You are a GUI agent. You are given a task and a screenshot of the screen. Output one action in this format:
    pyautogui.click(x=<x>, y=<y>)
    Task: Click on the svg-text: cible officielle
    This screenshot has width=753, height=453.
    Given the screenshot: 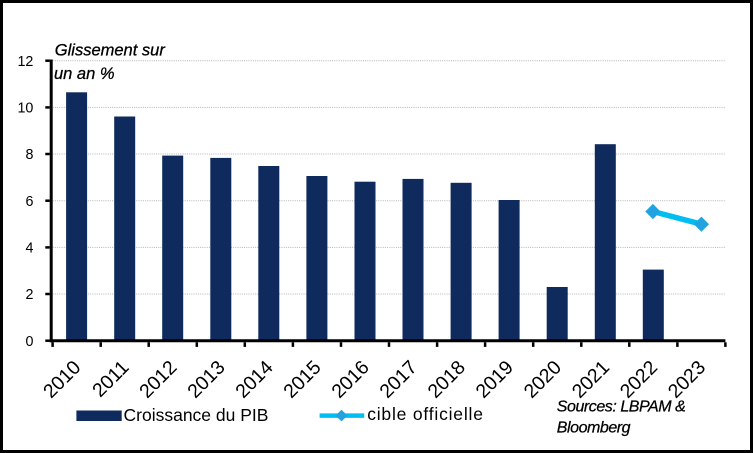 What is the action you would take?
    pyautogui.click(x=425, y=414)
    